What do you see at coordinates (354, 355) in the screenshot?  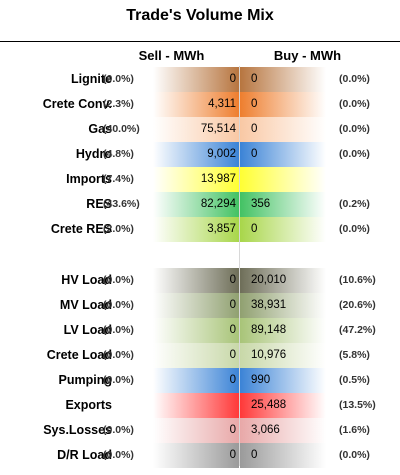 I see `buy-percent: (5.8%)` at bounding box center [354, 355].